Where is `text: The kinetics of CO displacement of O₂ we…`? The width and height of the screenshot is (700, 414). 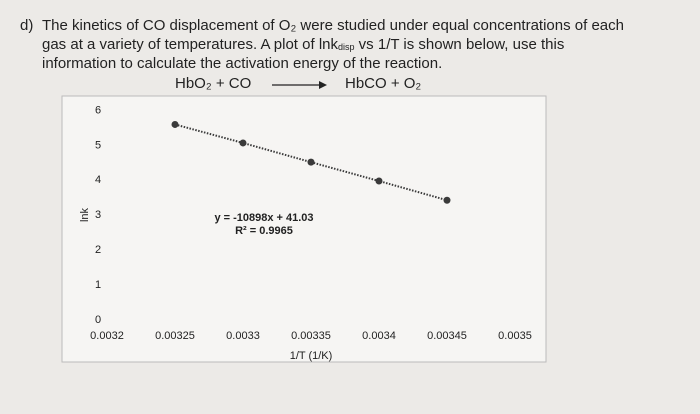 text: The kinetics of CO displacement of O₂ we… is located at coordinates (333, 25).